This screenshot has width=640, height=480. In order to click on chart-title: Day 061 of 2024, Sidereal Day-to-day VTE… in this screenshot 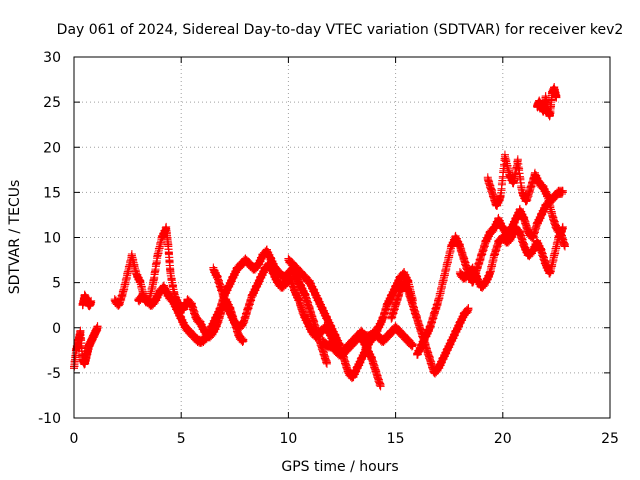, I will do `click(340, 30)`.